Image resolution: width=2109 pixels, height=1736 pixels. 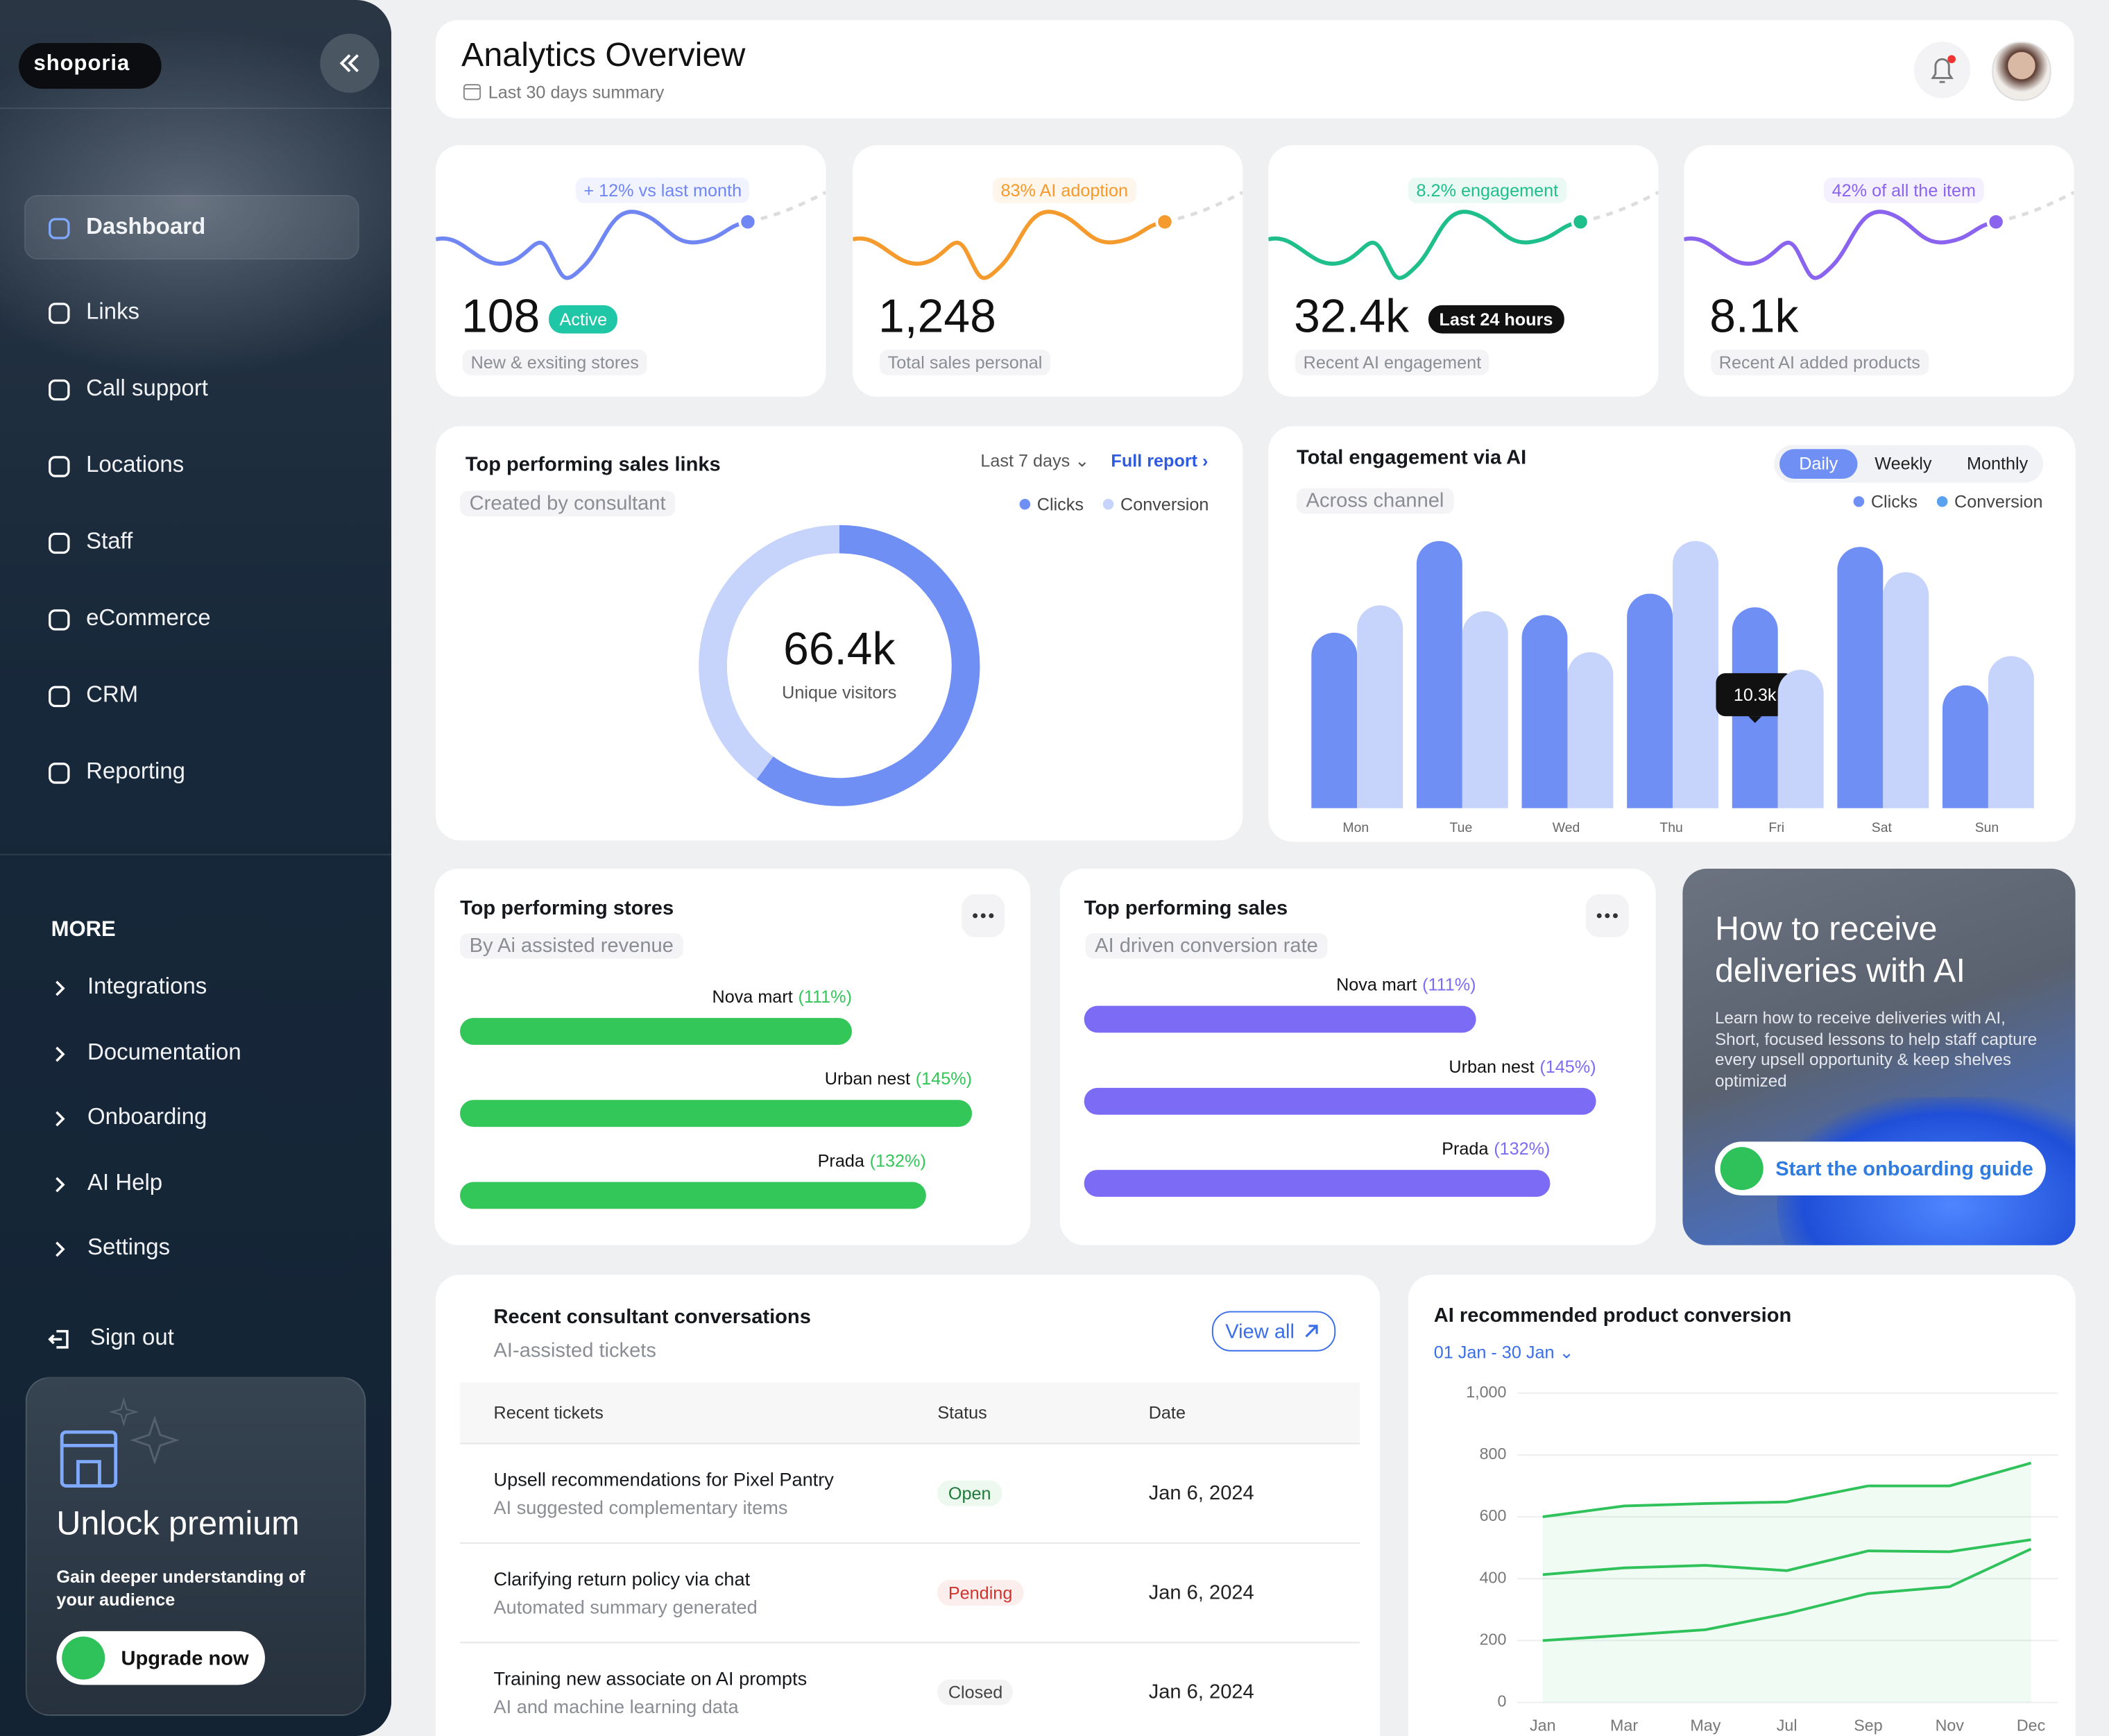 I want to click on full-report: Full report ›, so click(x=1160, y=460).